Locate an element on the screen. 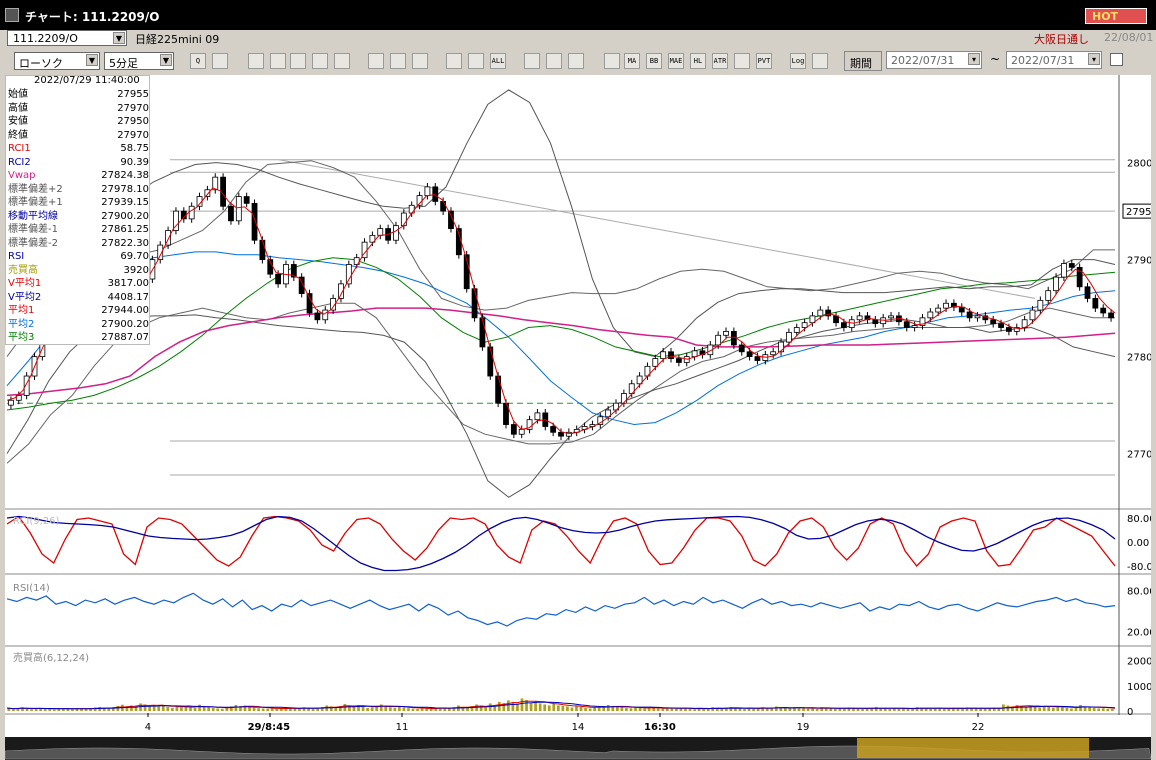 Image resolution: width=1156 pixels, height=760 pixels. price-tick-label: 27700 is located at coordinates (1139, 455).